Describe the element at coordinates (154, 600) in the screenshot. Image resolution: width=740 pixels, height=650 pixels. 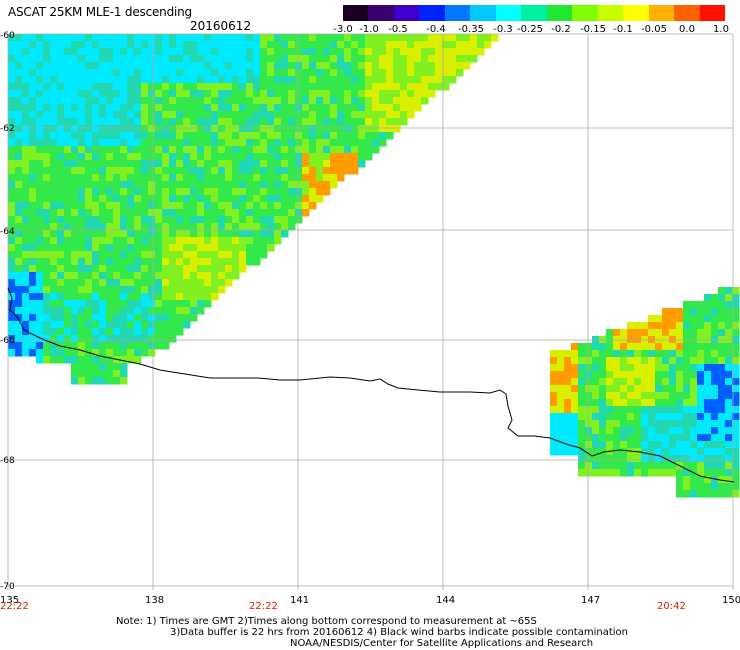
I see `lon-label: 138` at that location.